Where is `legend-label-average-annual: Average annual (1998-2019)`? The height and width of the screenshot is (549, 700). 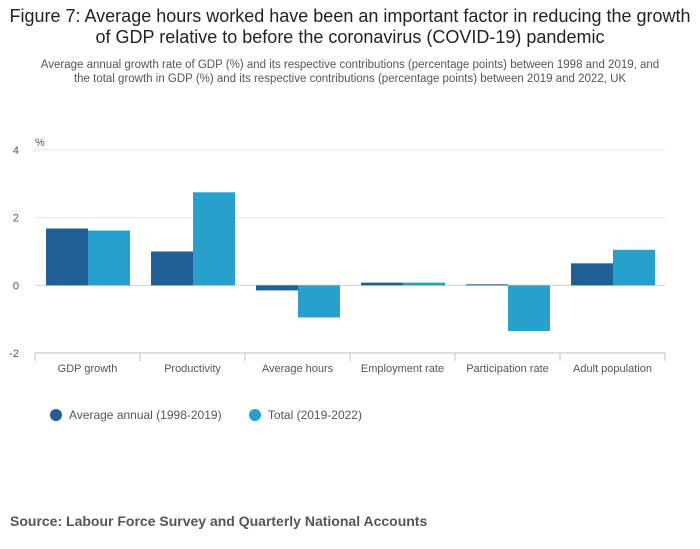 legend-label-average-annual: Average annual (1998-2019) is located at coordinates (145, 415).